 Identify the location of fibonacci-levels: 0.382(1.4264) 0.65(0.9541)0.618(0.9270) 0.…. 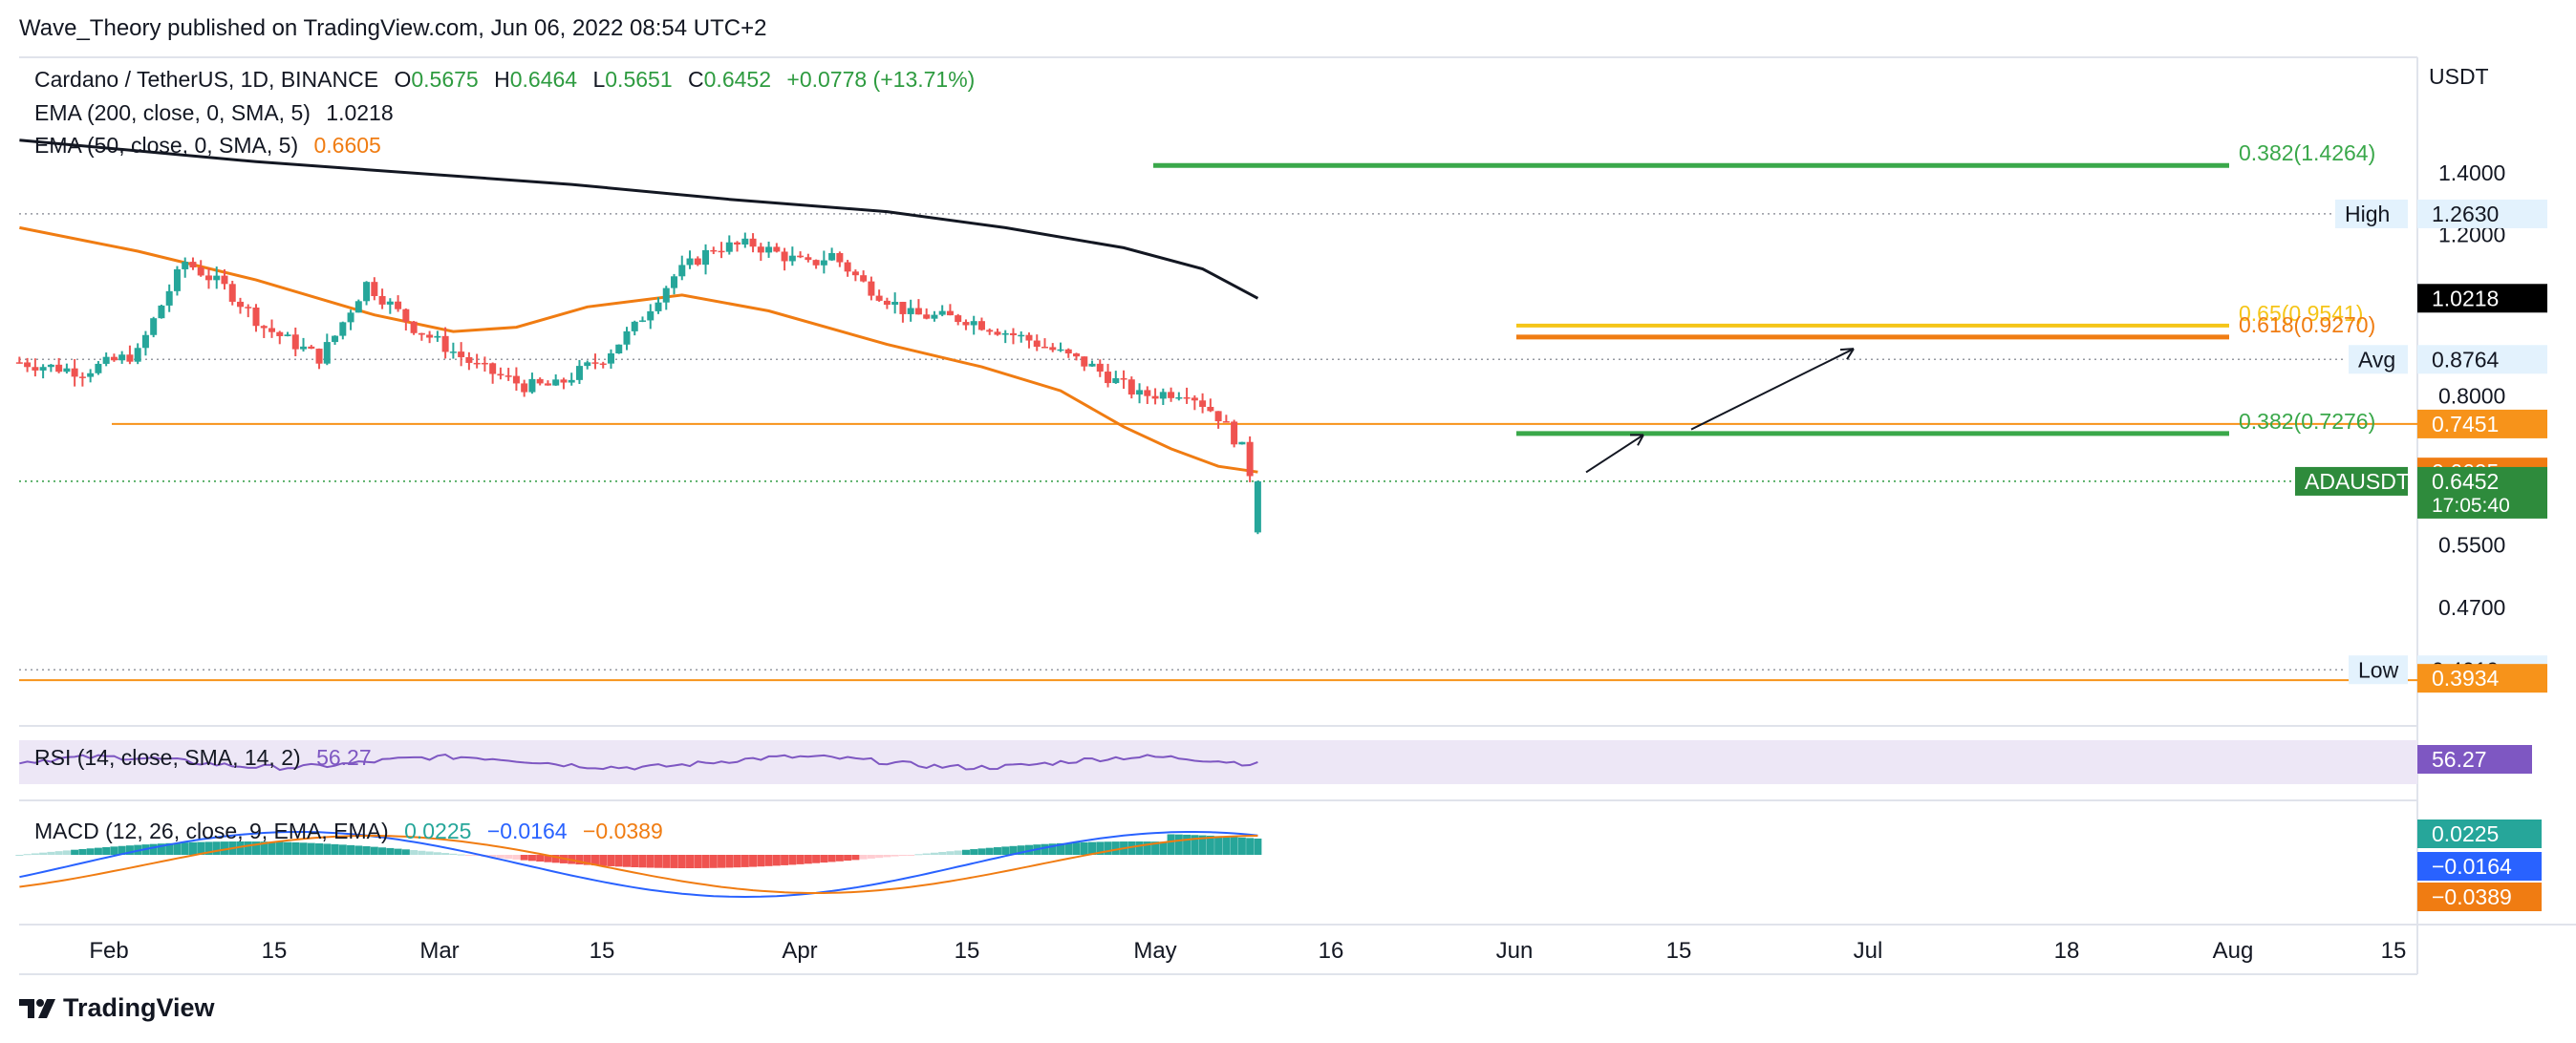
(1764, 288).